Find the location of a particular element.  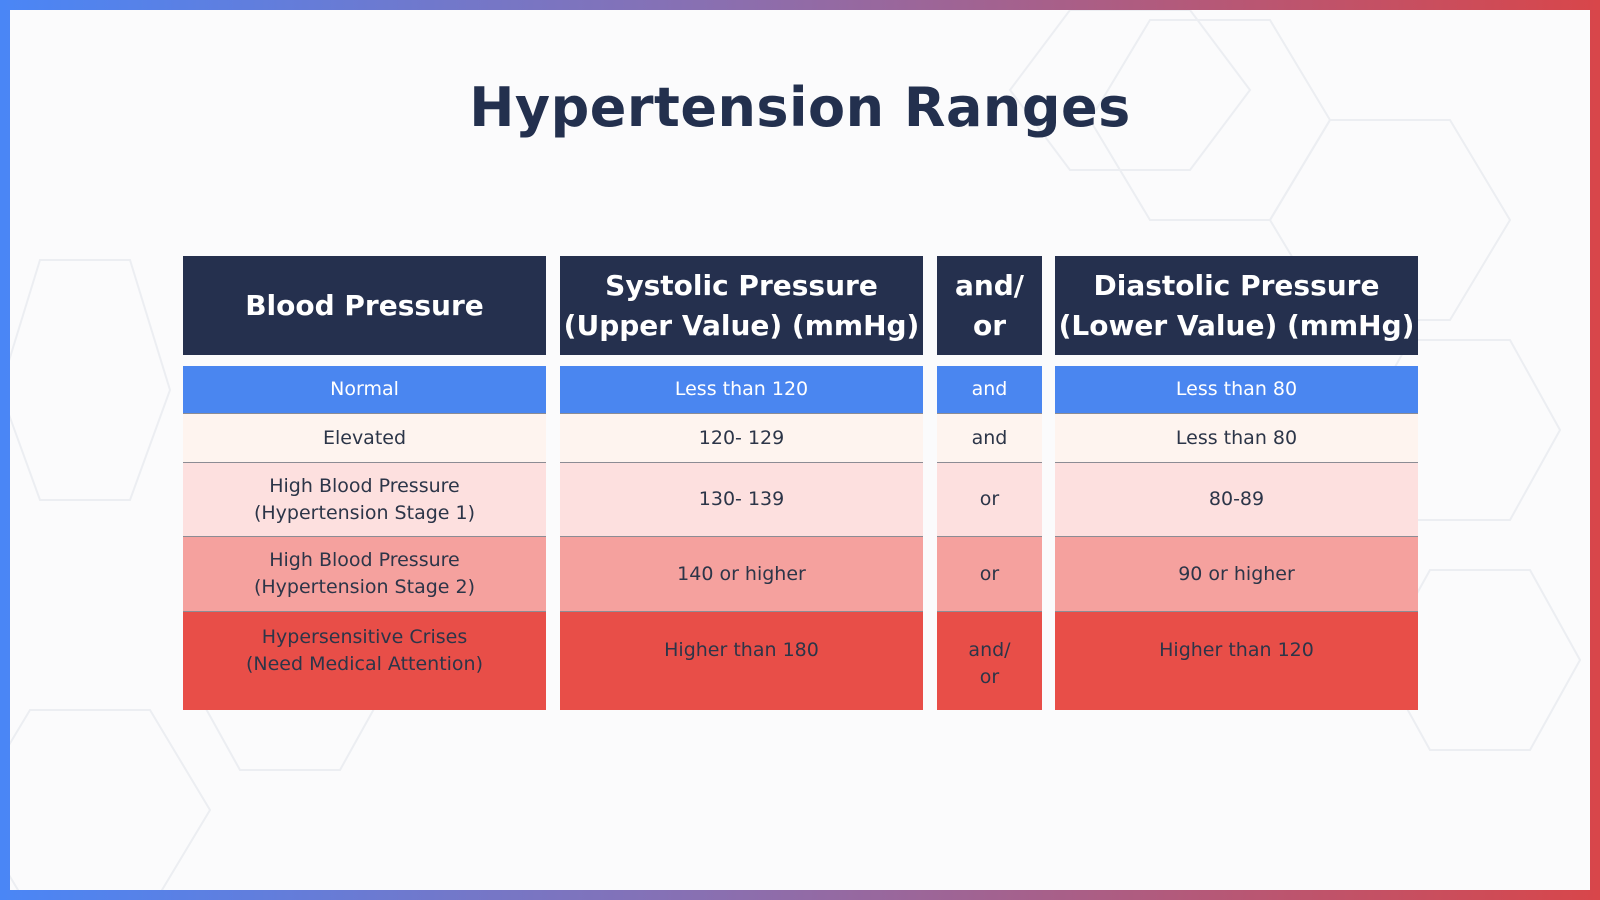

header-systolic: Systolic Pressure (Upper Value) (mmHg) is located at coordinates (741, 305).